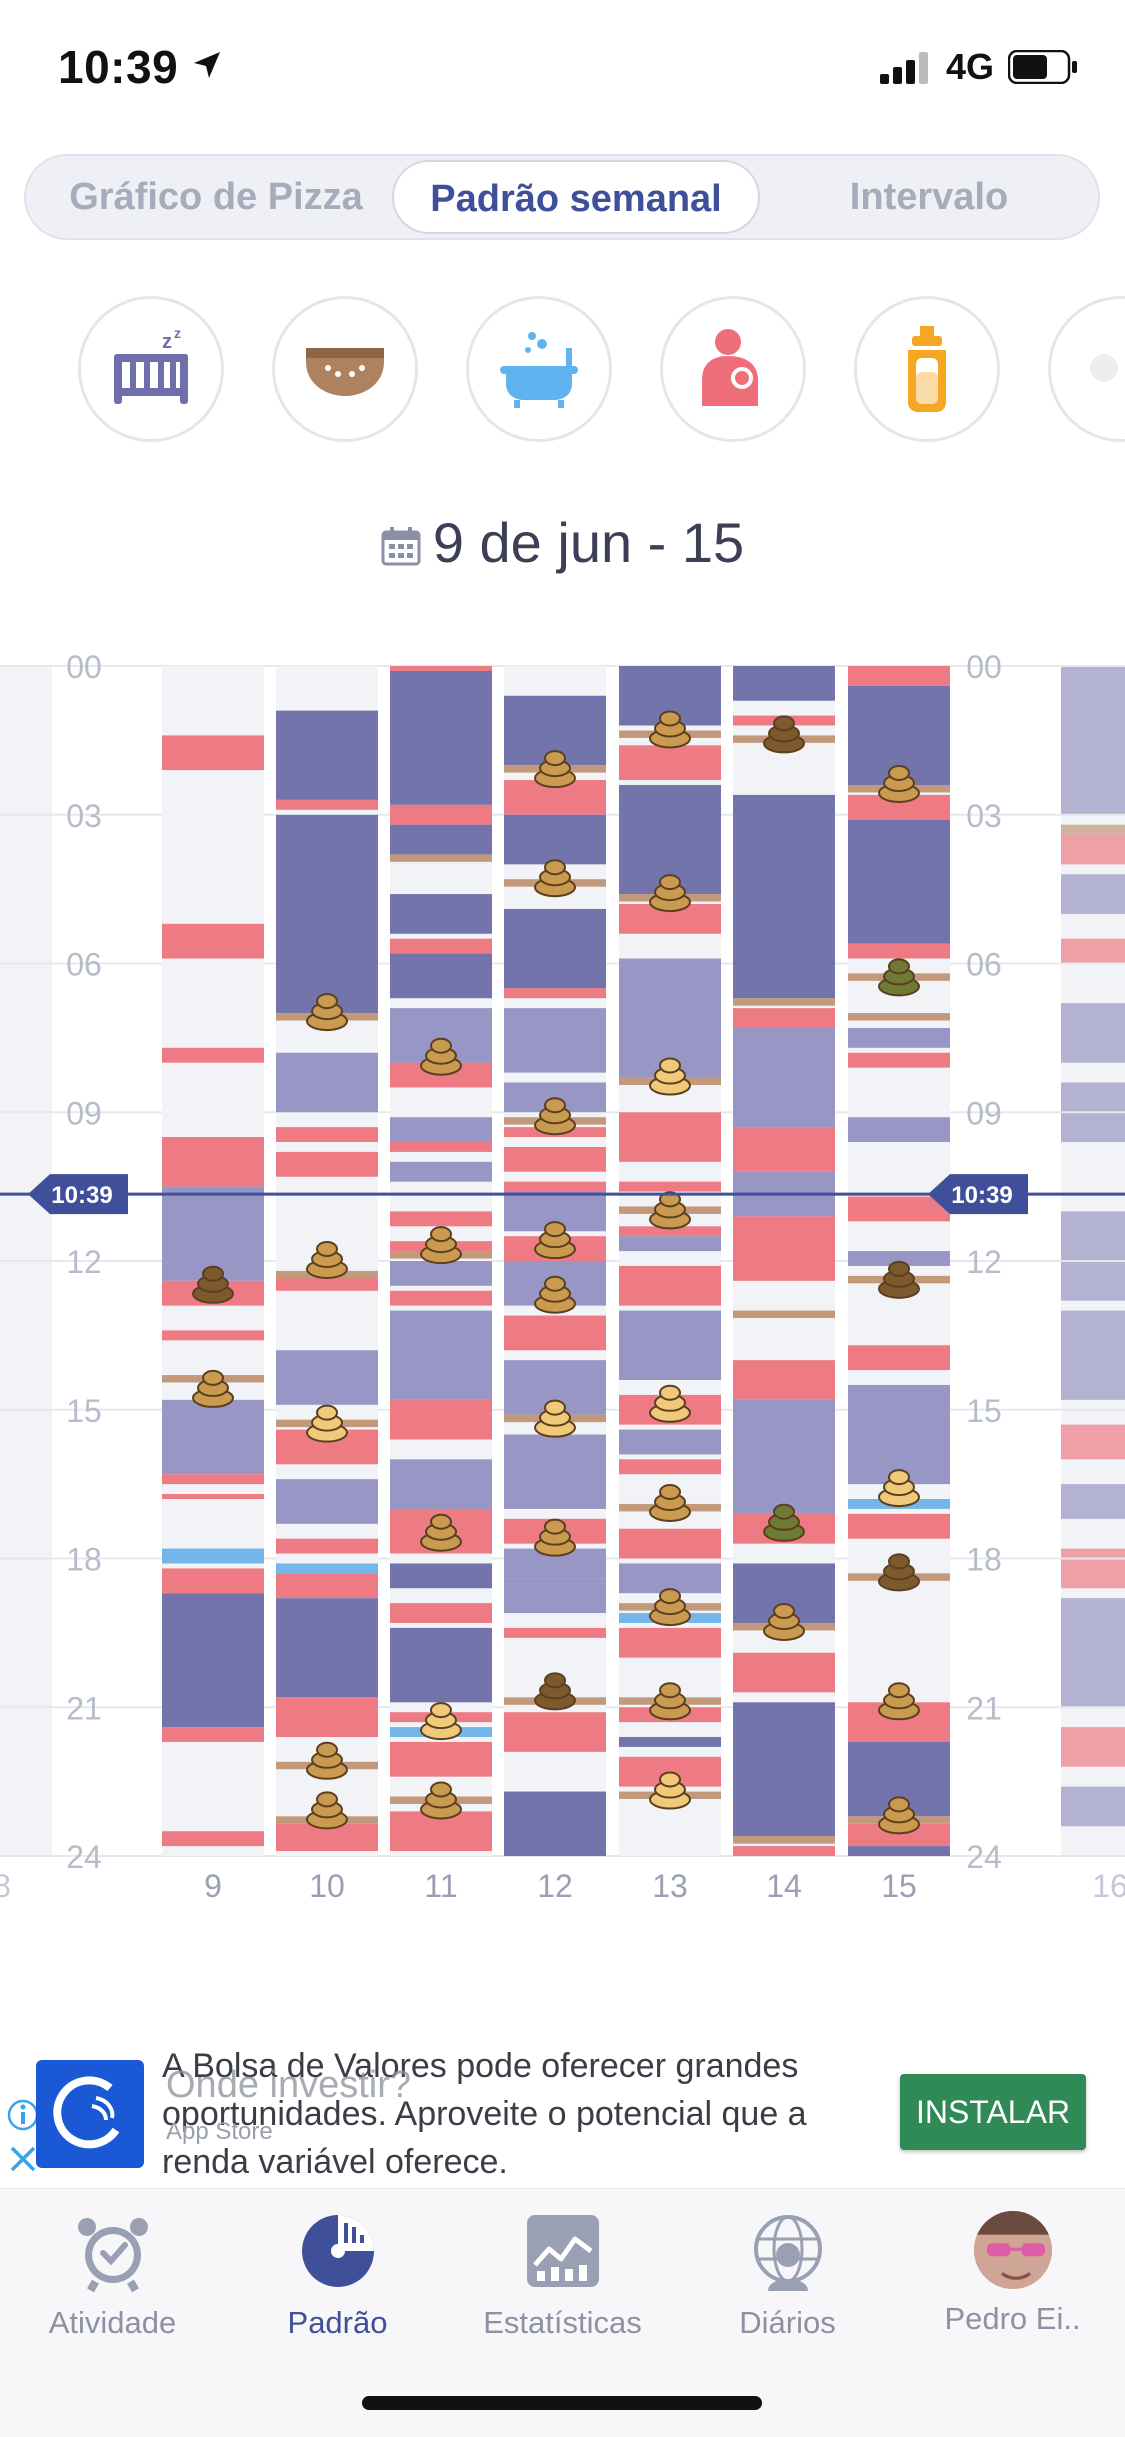  I want to click on tab-weekly-pattern: Padrão semanal, so click(576, 197).